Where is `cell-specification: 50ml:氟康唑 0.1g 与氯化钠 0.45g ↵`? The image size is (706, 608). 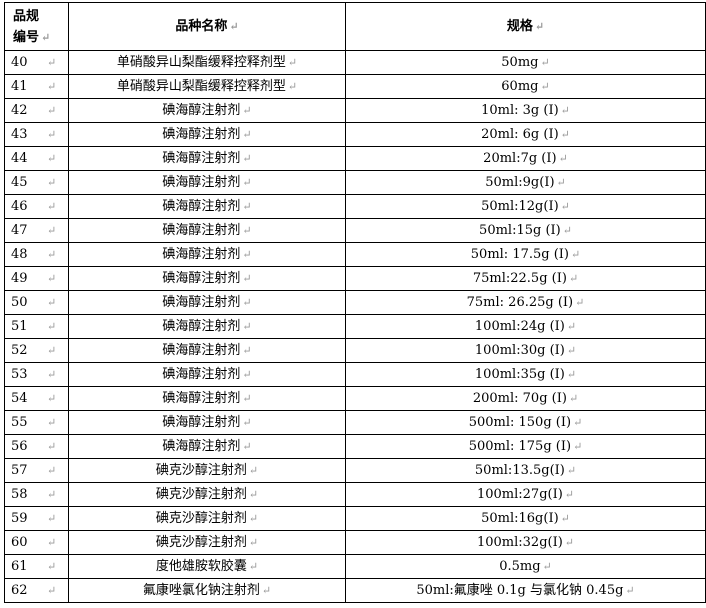
cell-specification: 50ml:氟康唑 0.1g 与氯化钠 0.45g ↵ is located at coordinates (525, 590).